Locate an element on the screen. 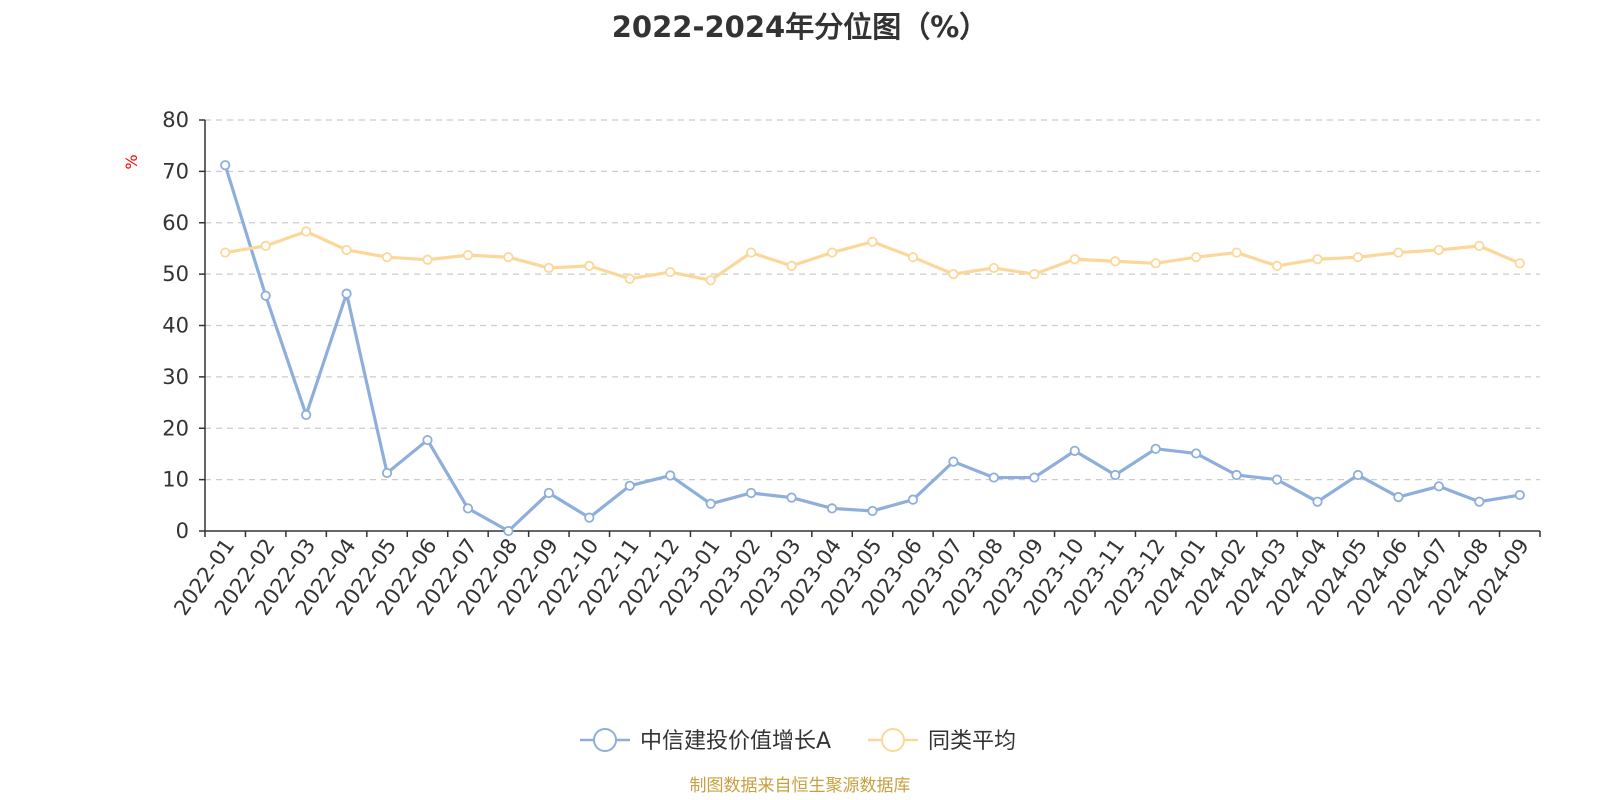  y-tick-label: 60 is located at coordinates (175, 223).